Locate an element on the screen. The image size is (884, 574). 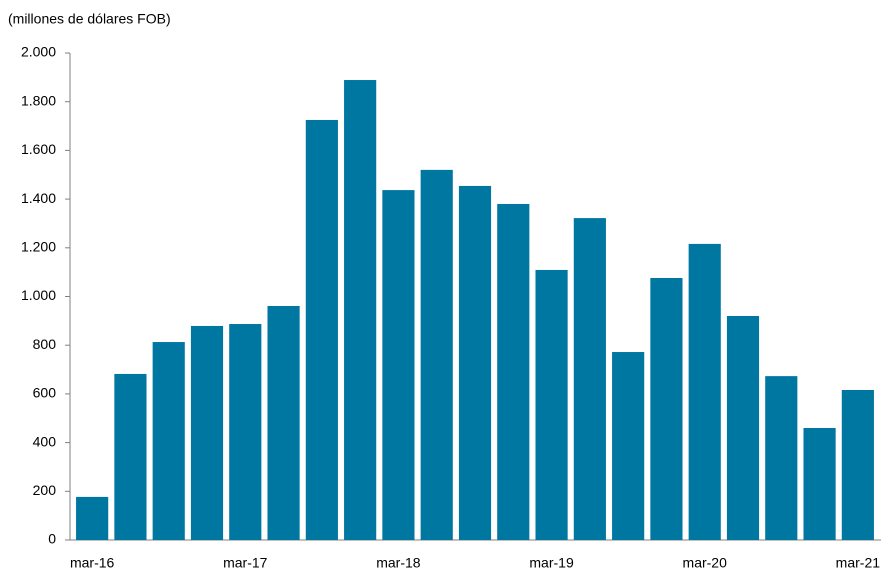
x-tick-label: mar-21 is located at coordinates (858, 563).